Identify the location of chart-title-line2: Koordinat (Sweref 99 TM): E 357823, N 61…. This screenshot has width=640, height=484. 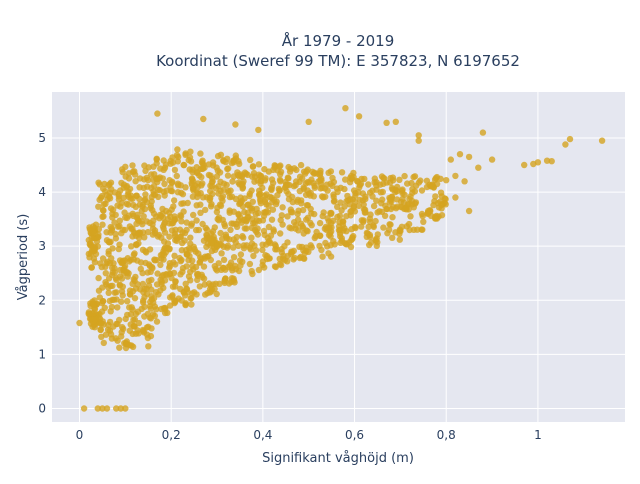
(338, 61).